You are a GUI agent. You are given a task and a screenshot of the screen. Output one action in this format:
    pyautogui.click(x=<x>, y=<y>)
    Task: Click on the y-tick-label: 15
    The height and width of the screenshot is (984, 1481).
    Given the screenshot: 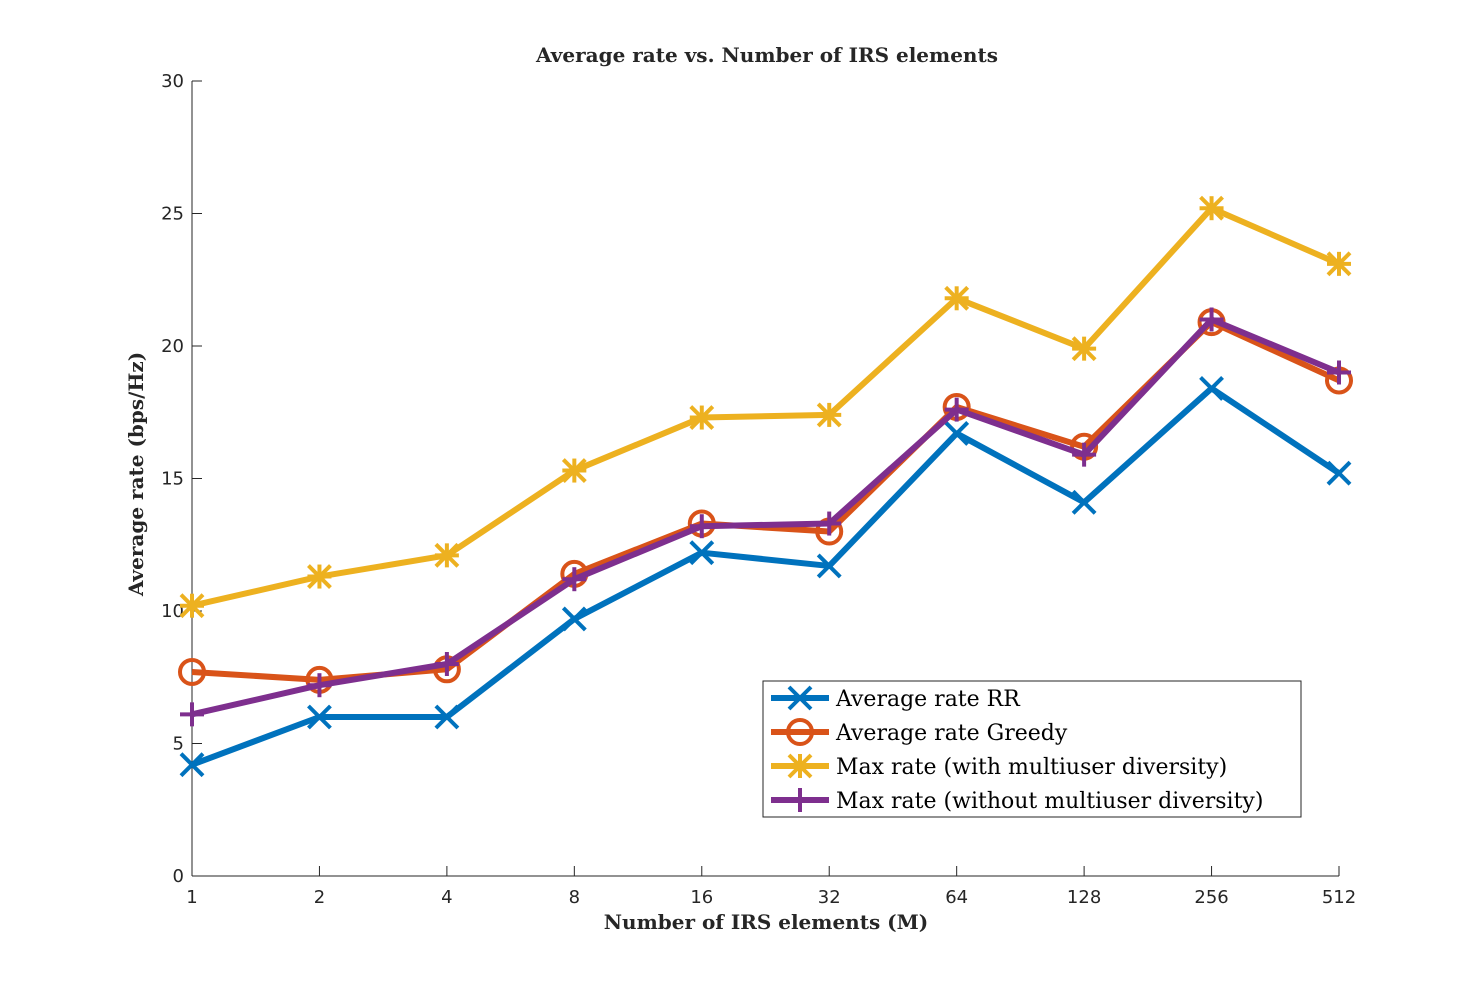 What is the action you would take?
    pyautogui.click(x=172, y=479)
    